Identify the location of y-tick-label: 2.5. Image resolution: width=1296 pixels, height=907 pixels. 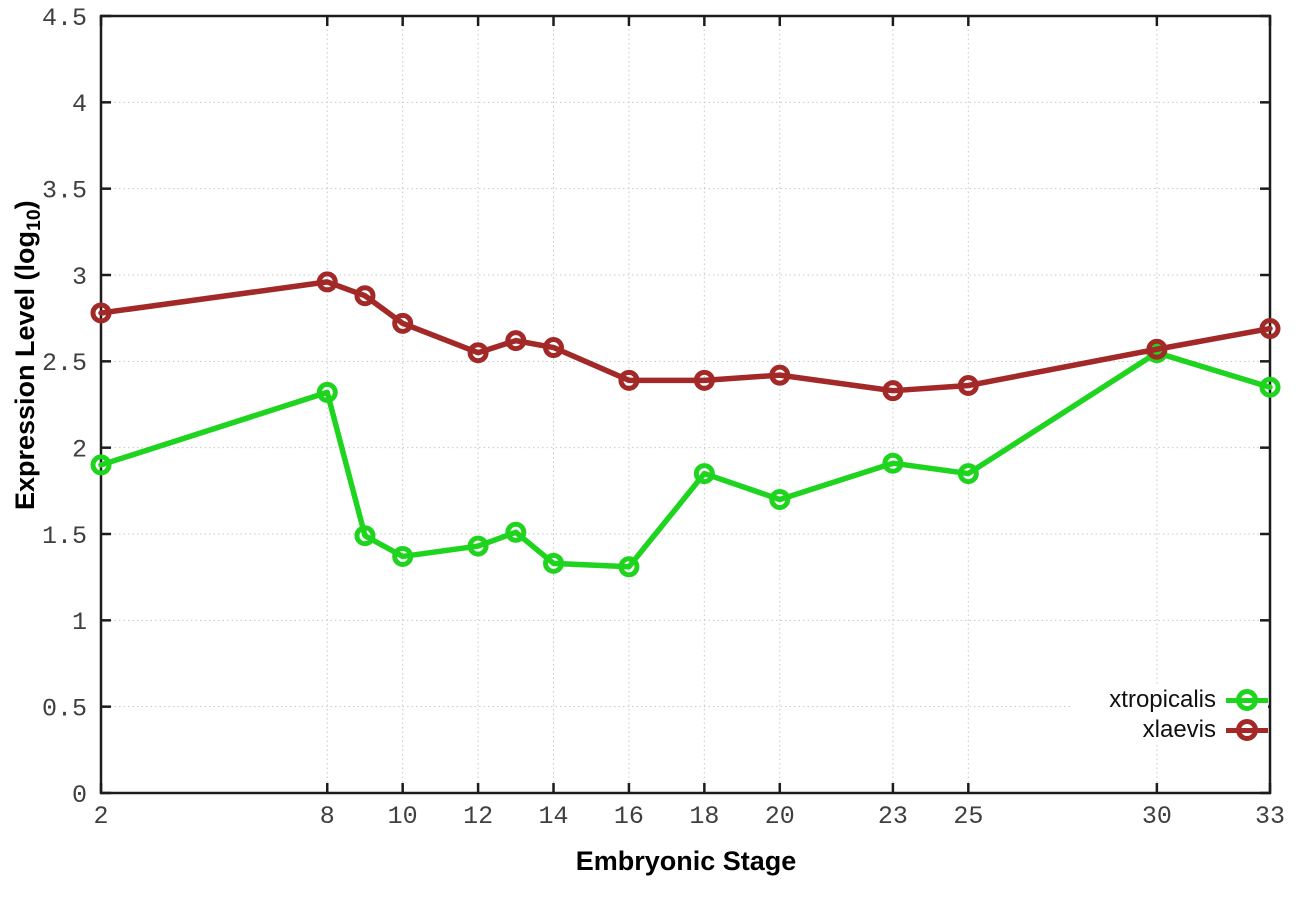
(64, 363).